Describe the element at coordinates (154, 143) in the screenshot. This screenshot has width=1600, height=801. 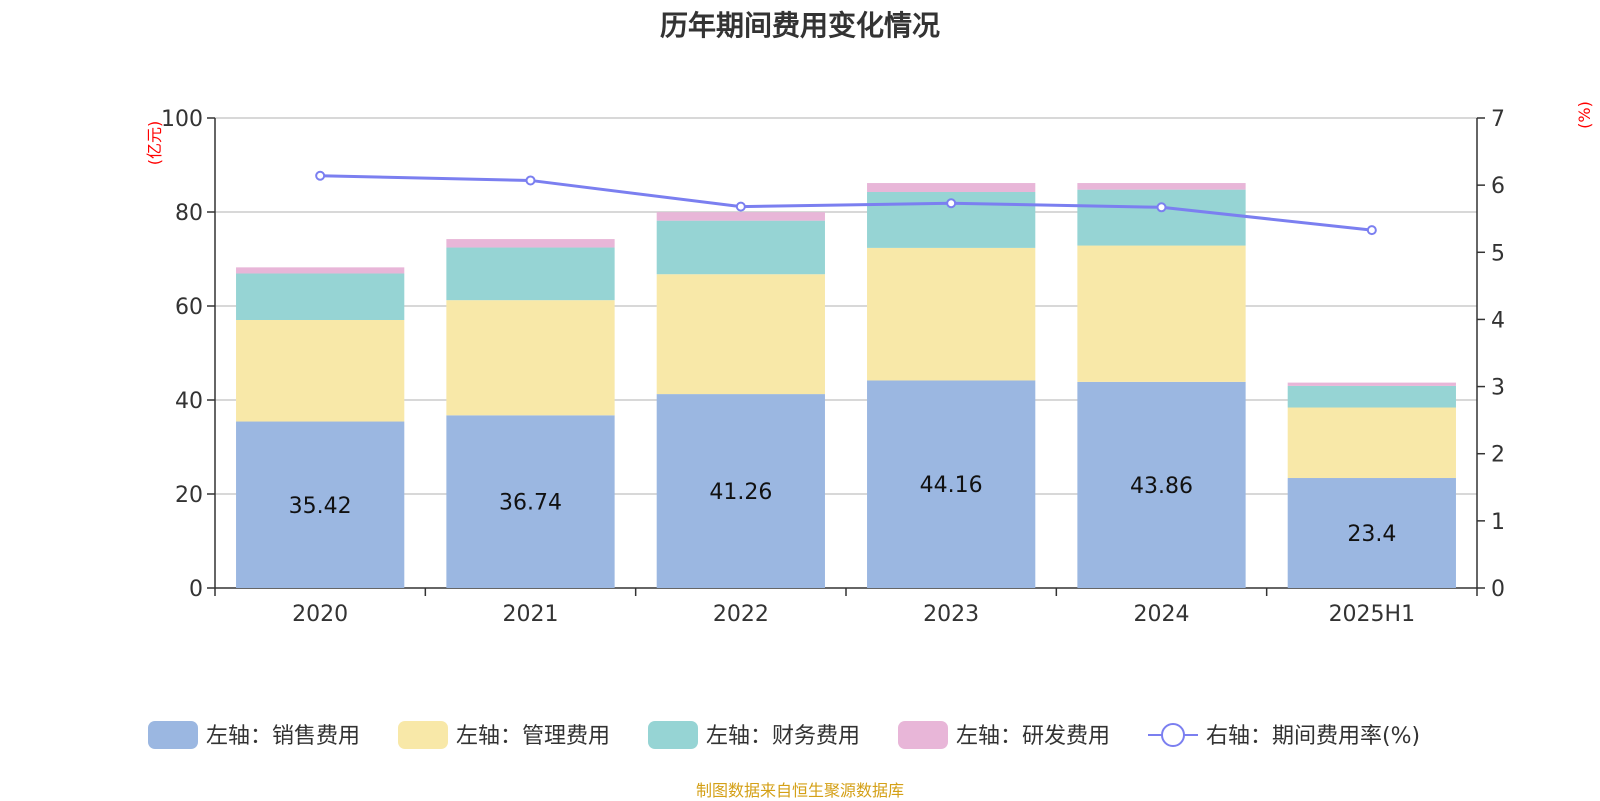
I see `left-axis-unit-label: (亿元)` at that location.